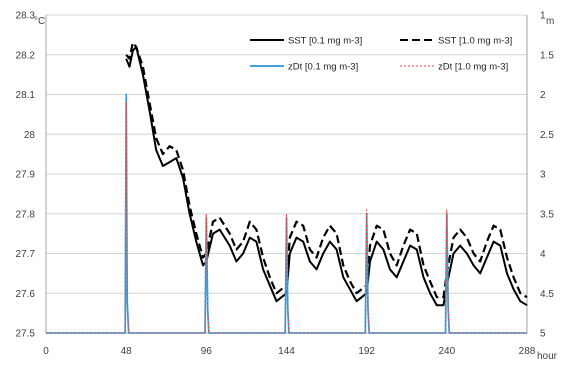  I want to click on y2-tick-label: 2.5, so click(547, 135).